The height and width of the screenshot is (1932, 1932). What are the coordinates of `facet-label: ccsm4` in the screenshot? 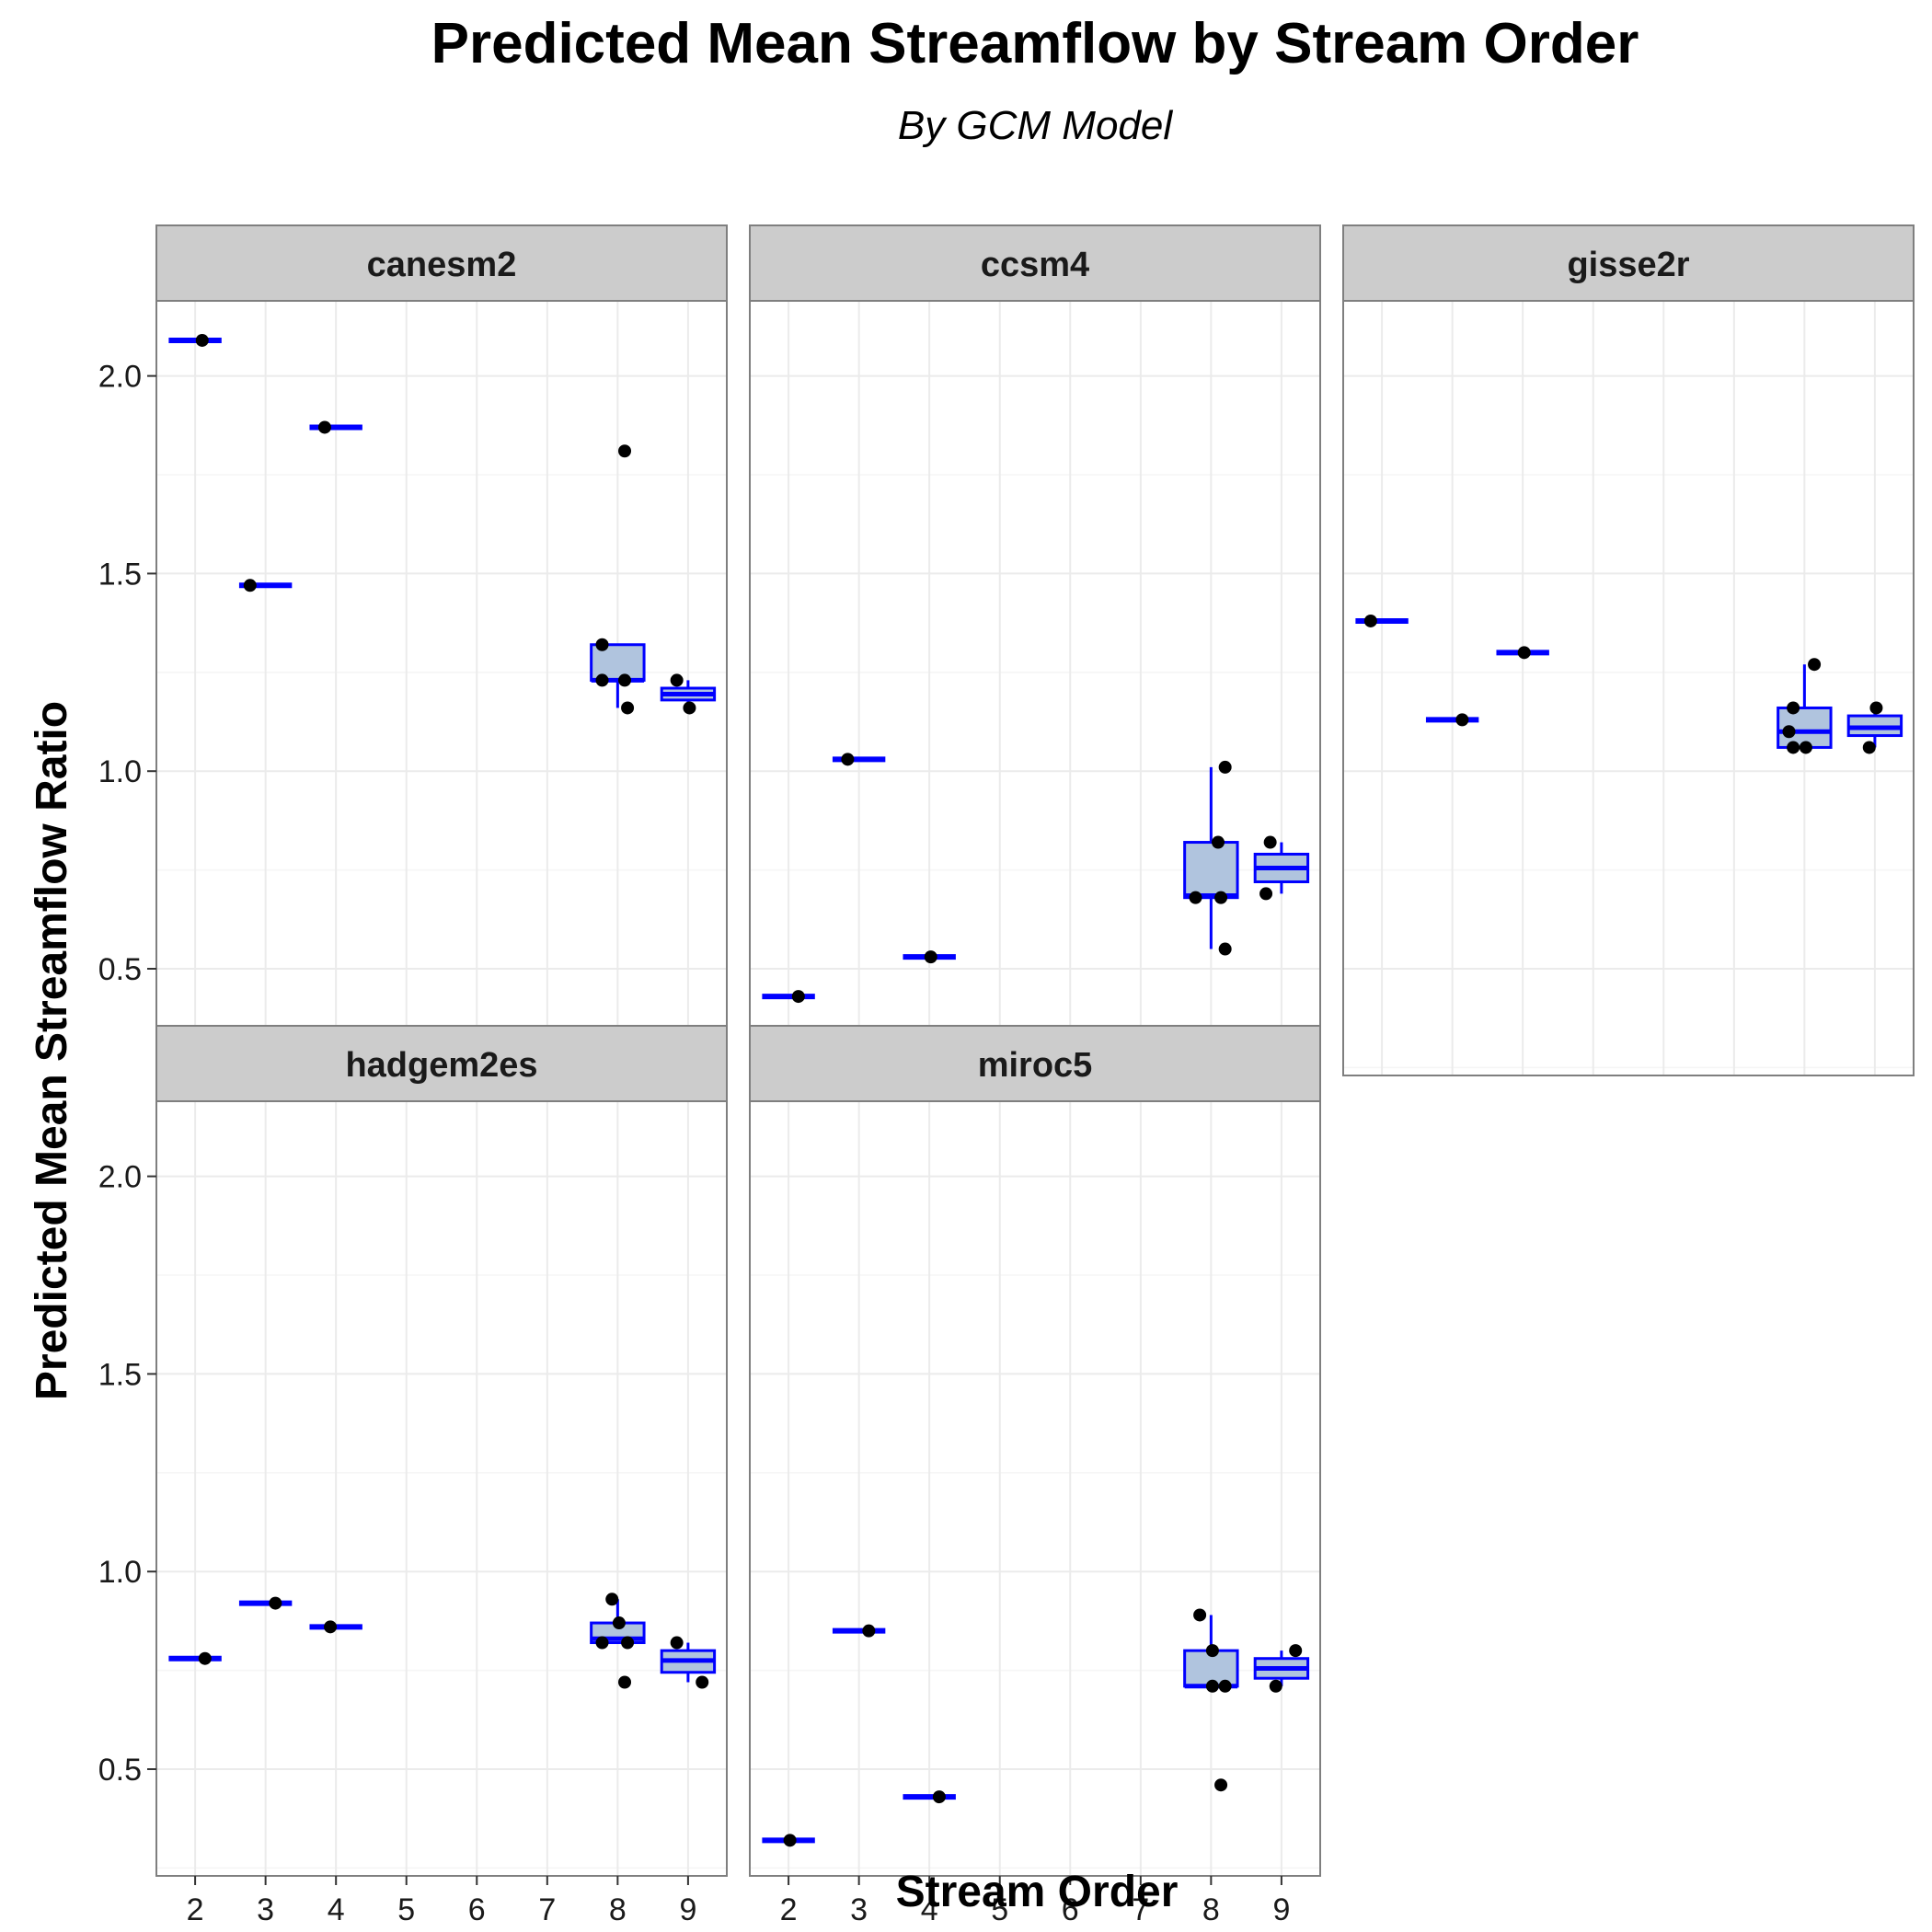 It's located at (1035, 265).